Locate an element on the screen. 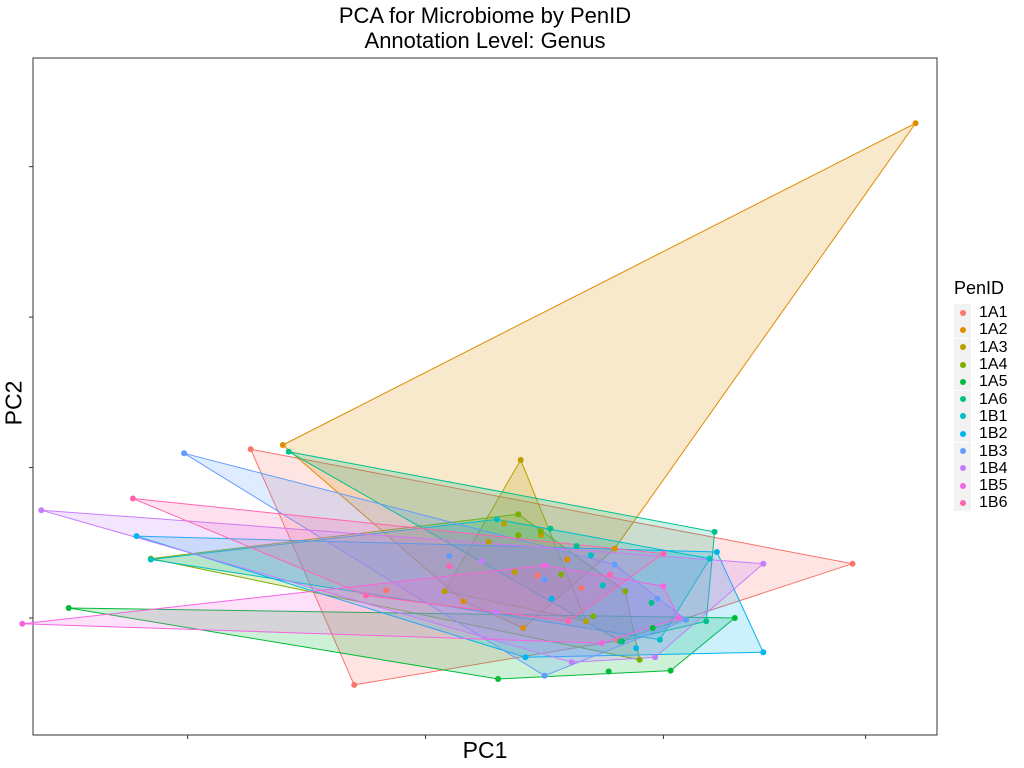 The image size is (1024, 768). y-axis-label: PC2 is located at coordinates (13, 403).